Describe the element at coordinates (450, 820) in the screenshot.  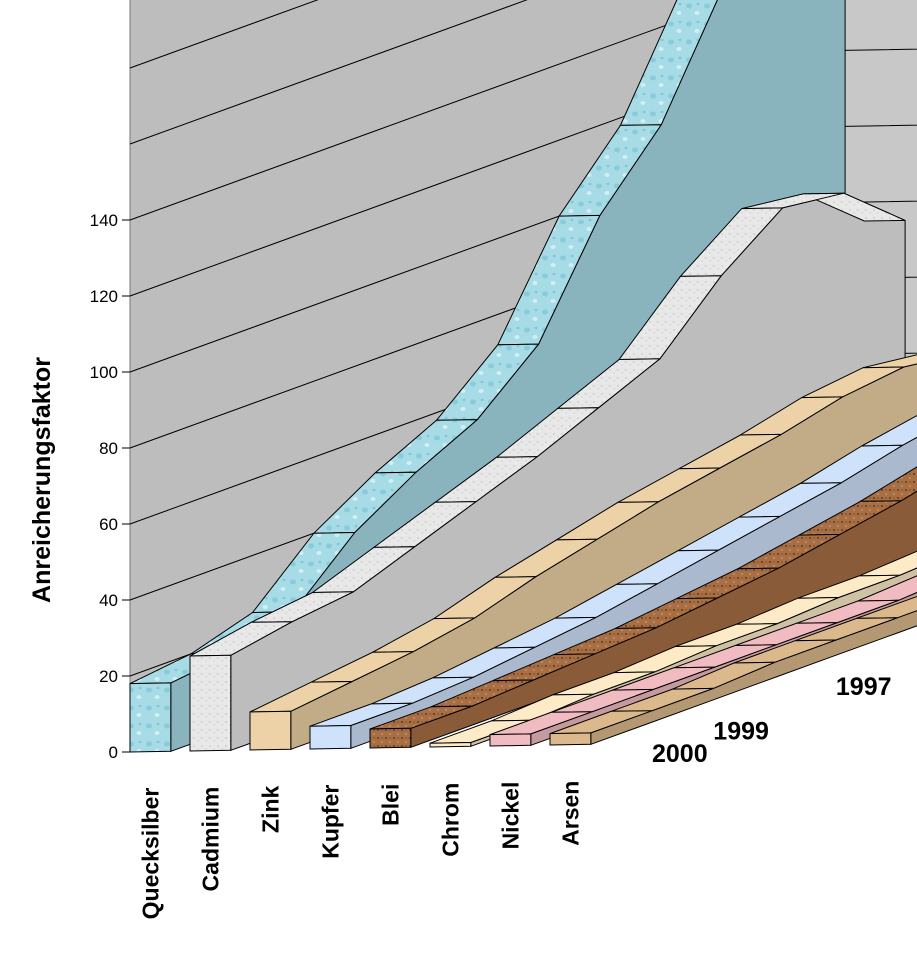
I see `category-label: Chrom` at that location.